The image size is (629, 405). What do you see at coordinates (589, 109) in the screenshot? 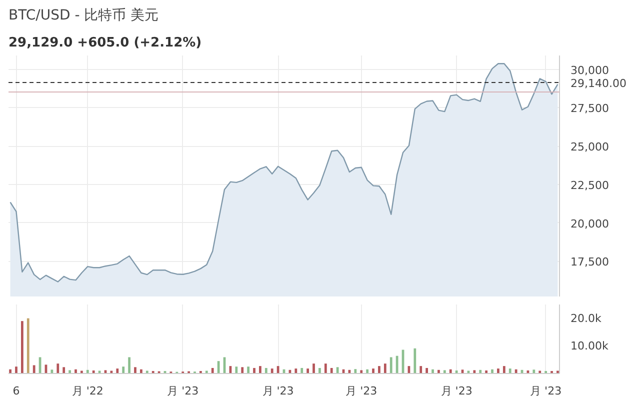
I see `y-tick-label: 27,500` at bounding box center [589, 109].